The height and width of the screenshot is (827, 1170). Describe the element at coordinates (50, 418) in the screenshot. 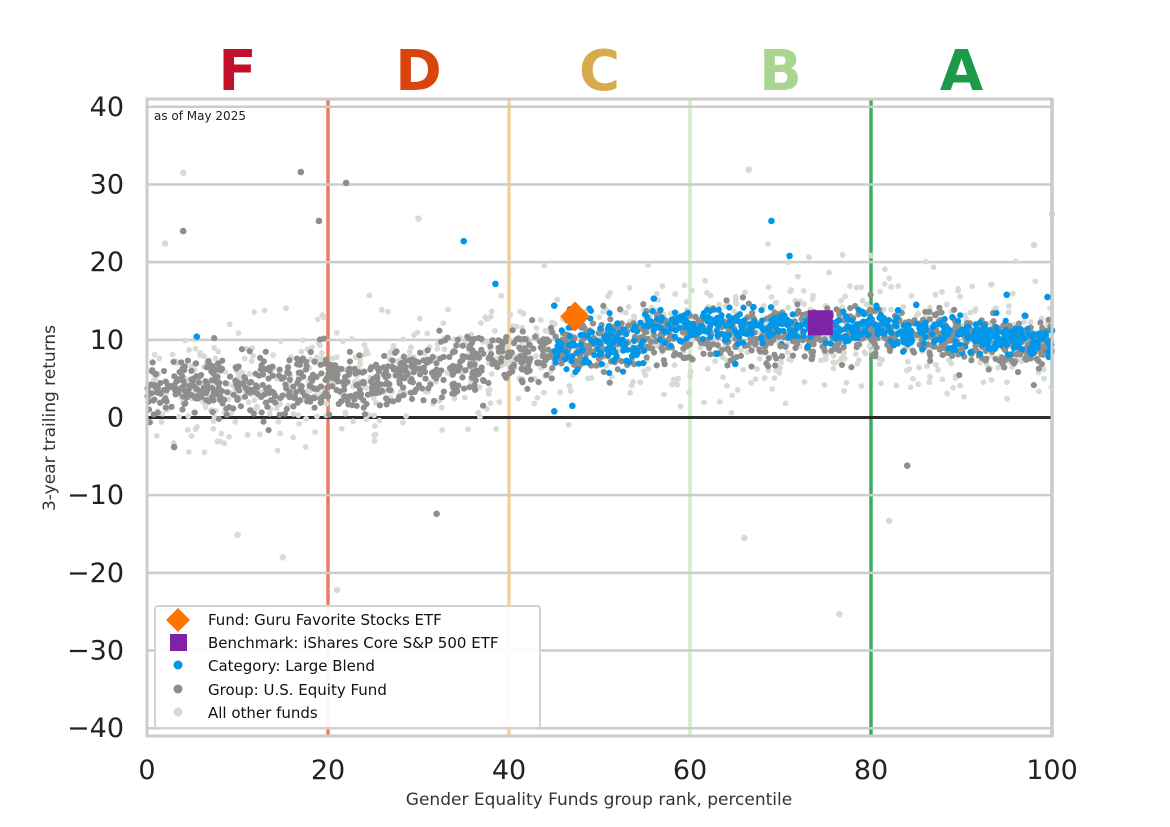

I see `y-axis-label: 3-year trailing returns` at that location.